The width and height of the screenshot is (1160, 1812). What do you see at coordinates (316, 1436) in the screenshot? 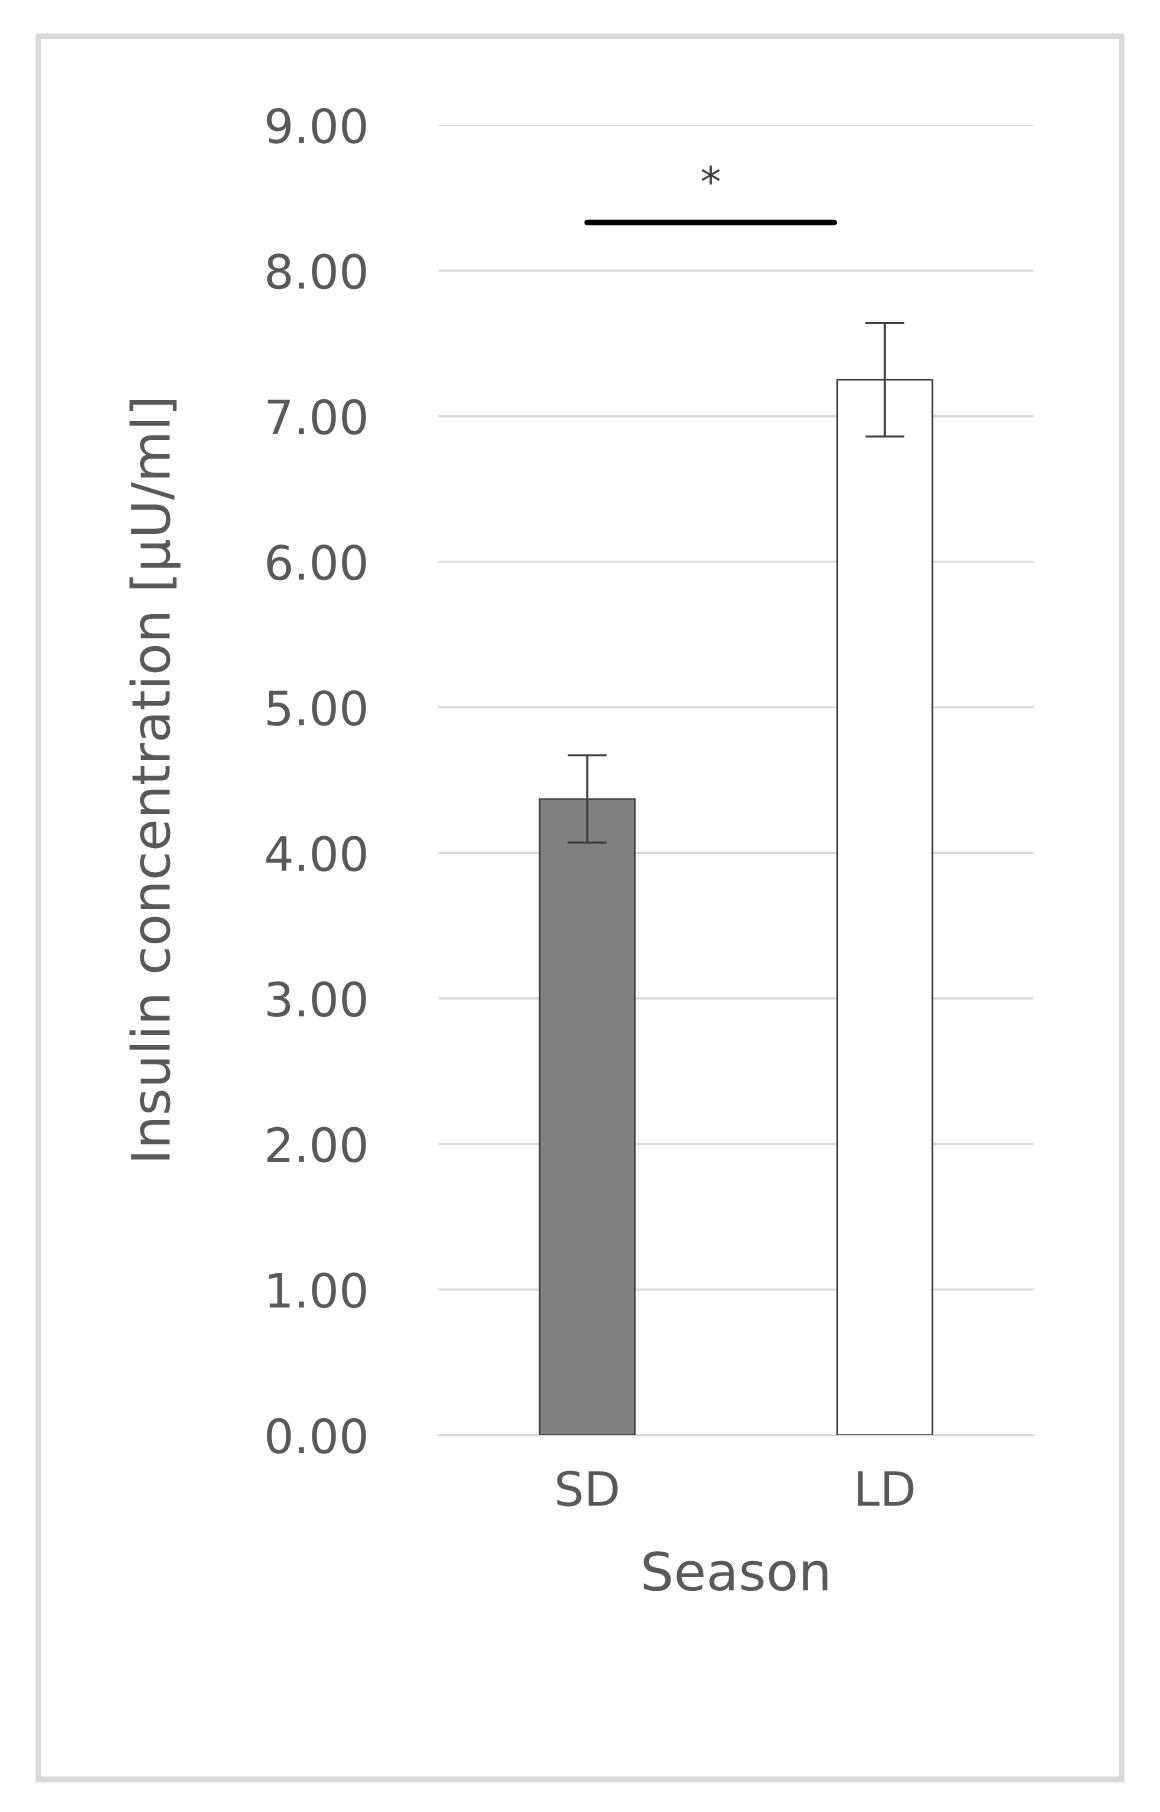
I see `y-tick-label: 0.00` at bounding box center [316, 1436].